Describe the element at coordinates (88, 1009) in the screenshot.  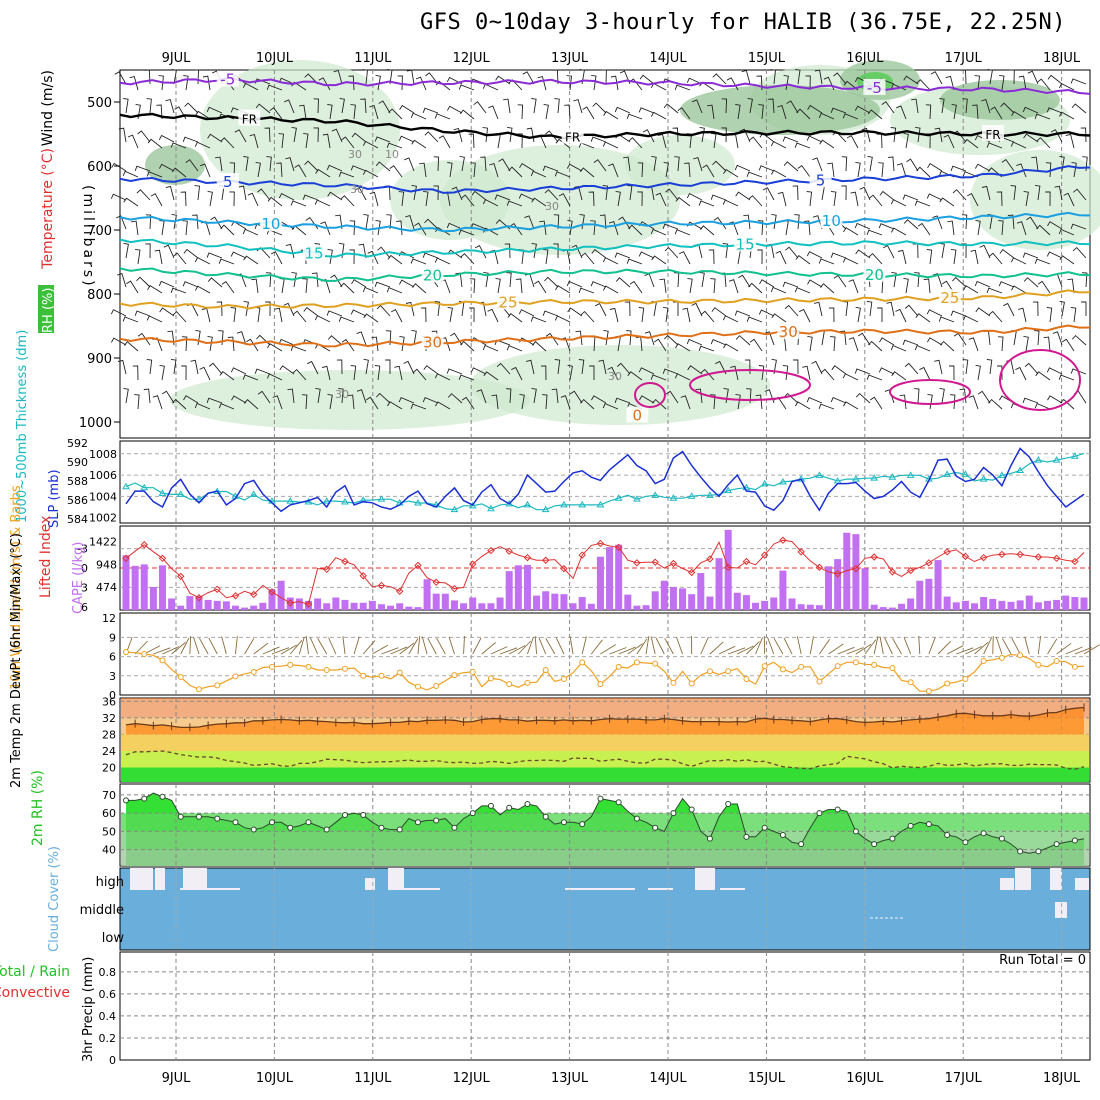
I see `precip-ylabel: 3hr Precip (mm)` at that location.